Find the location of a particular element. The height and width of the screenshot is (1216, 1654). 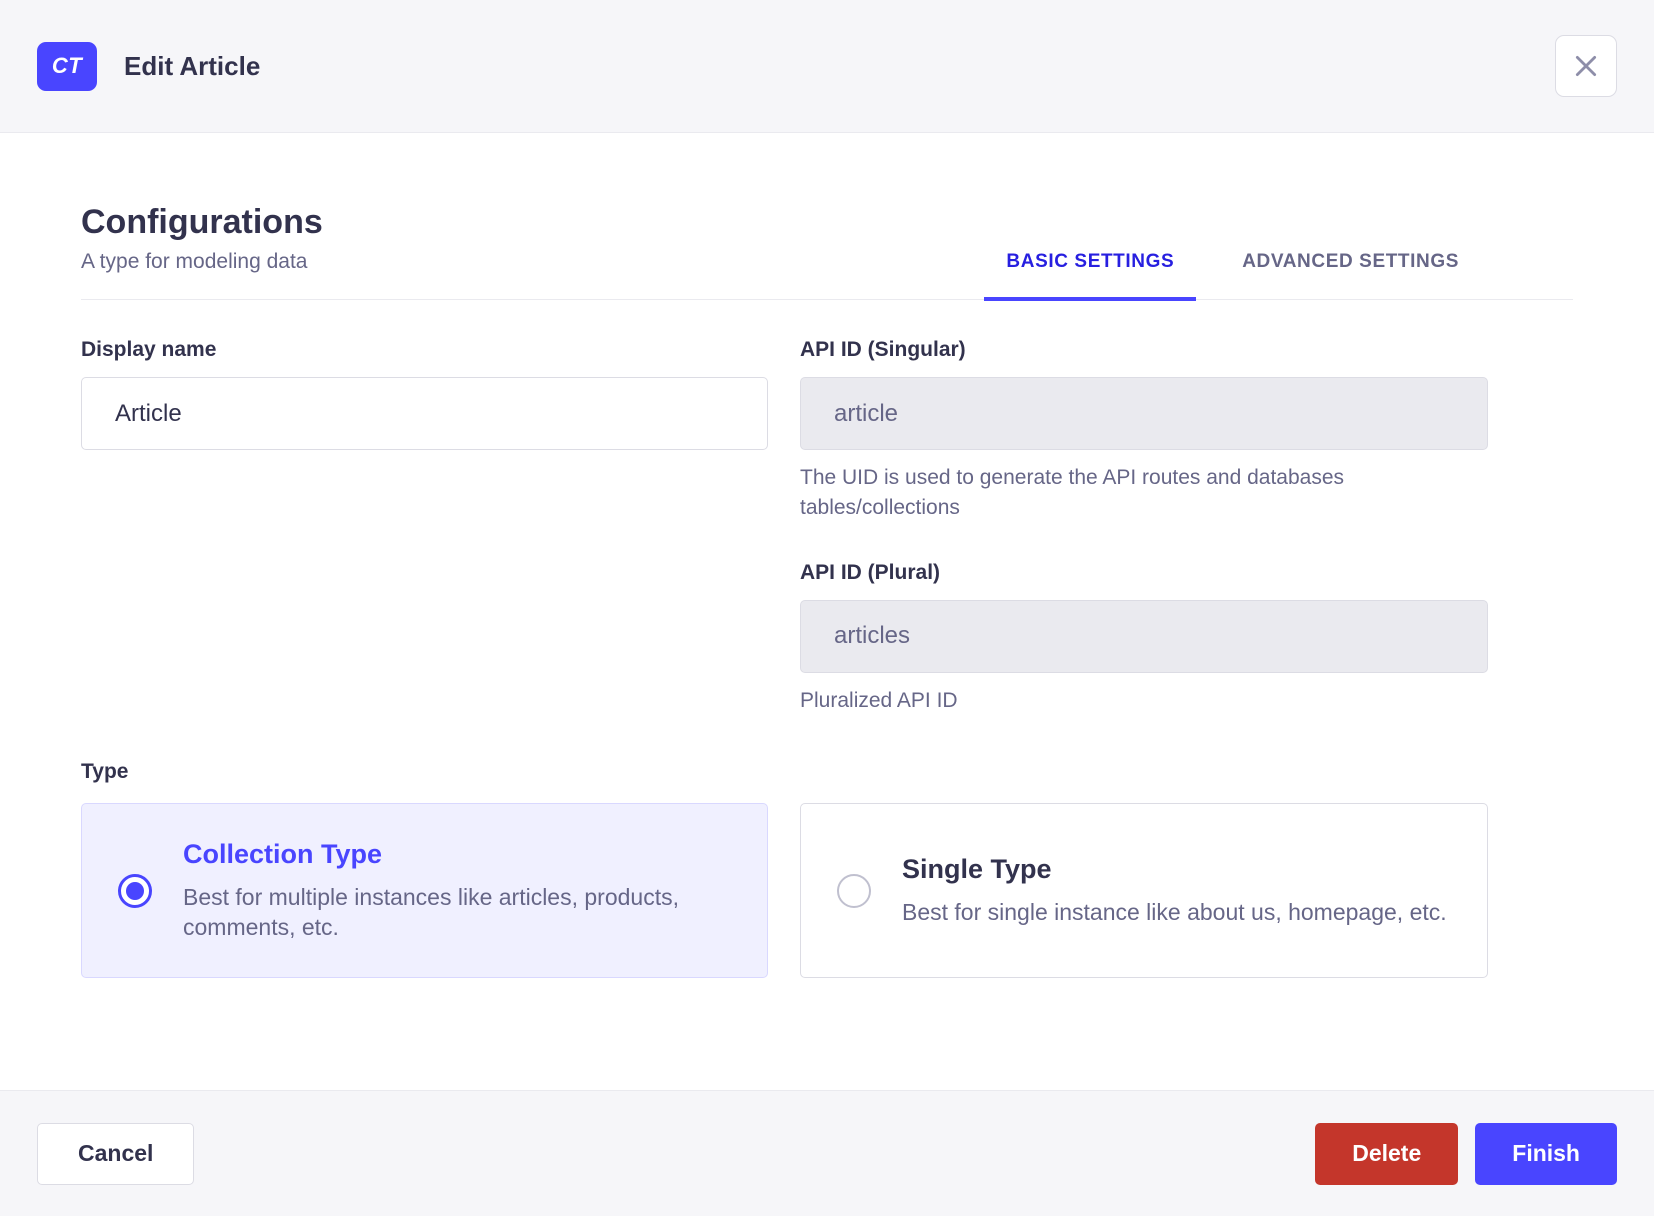

page-subtitle: A type for modeling data is located at coordinates (194, 261).